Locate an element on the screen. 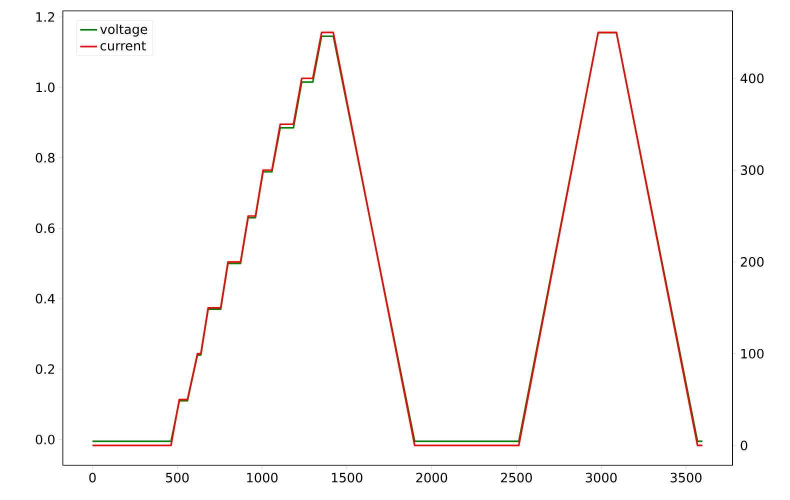  y2-tick-label: 200 is located at coordinates (752, 262).